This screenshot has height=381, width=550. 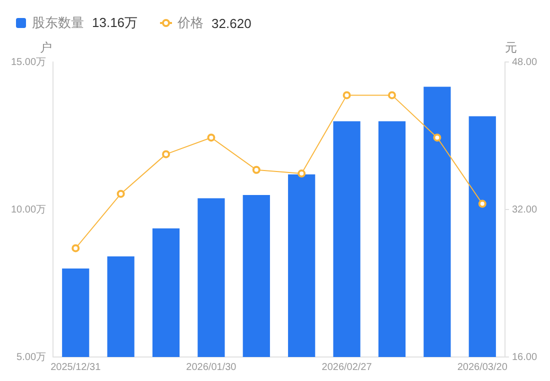 What do you see at coordinates (525, 357) in the screenshot?
I see `y2-tick-label: 16.00` at bounding box center [525, 357].